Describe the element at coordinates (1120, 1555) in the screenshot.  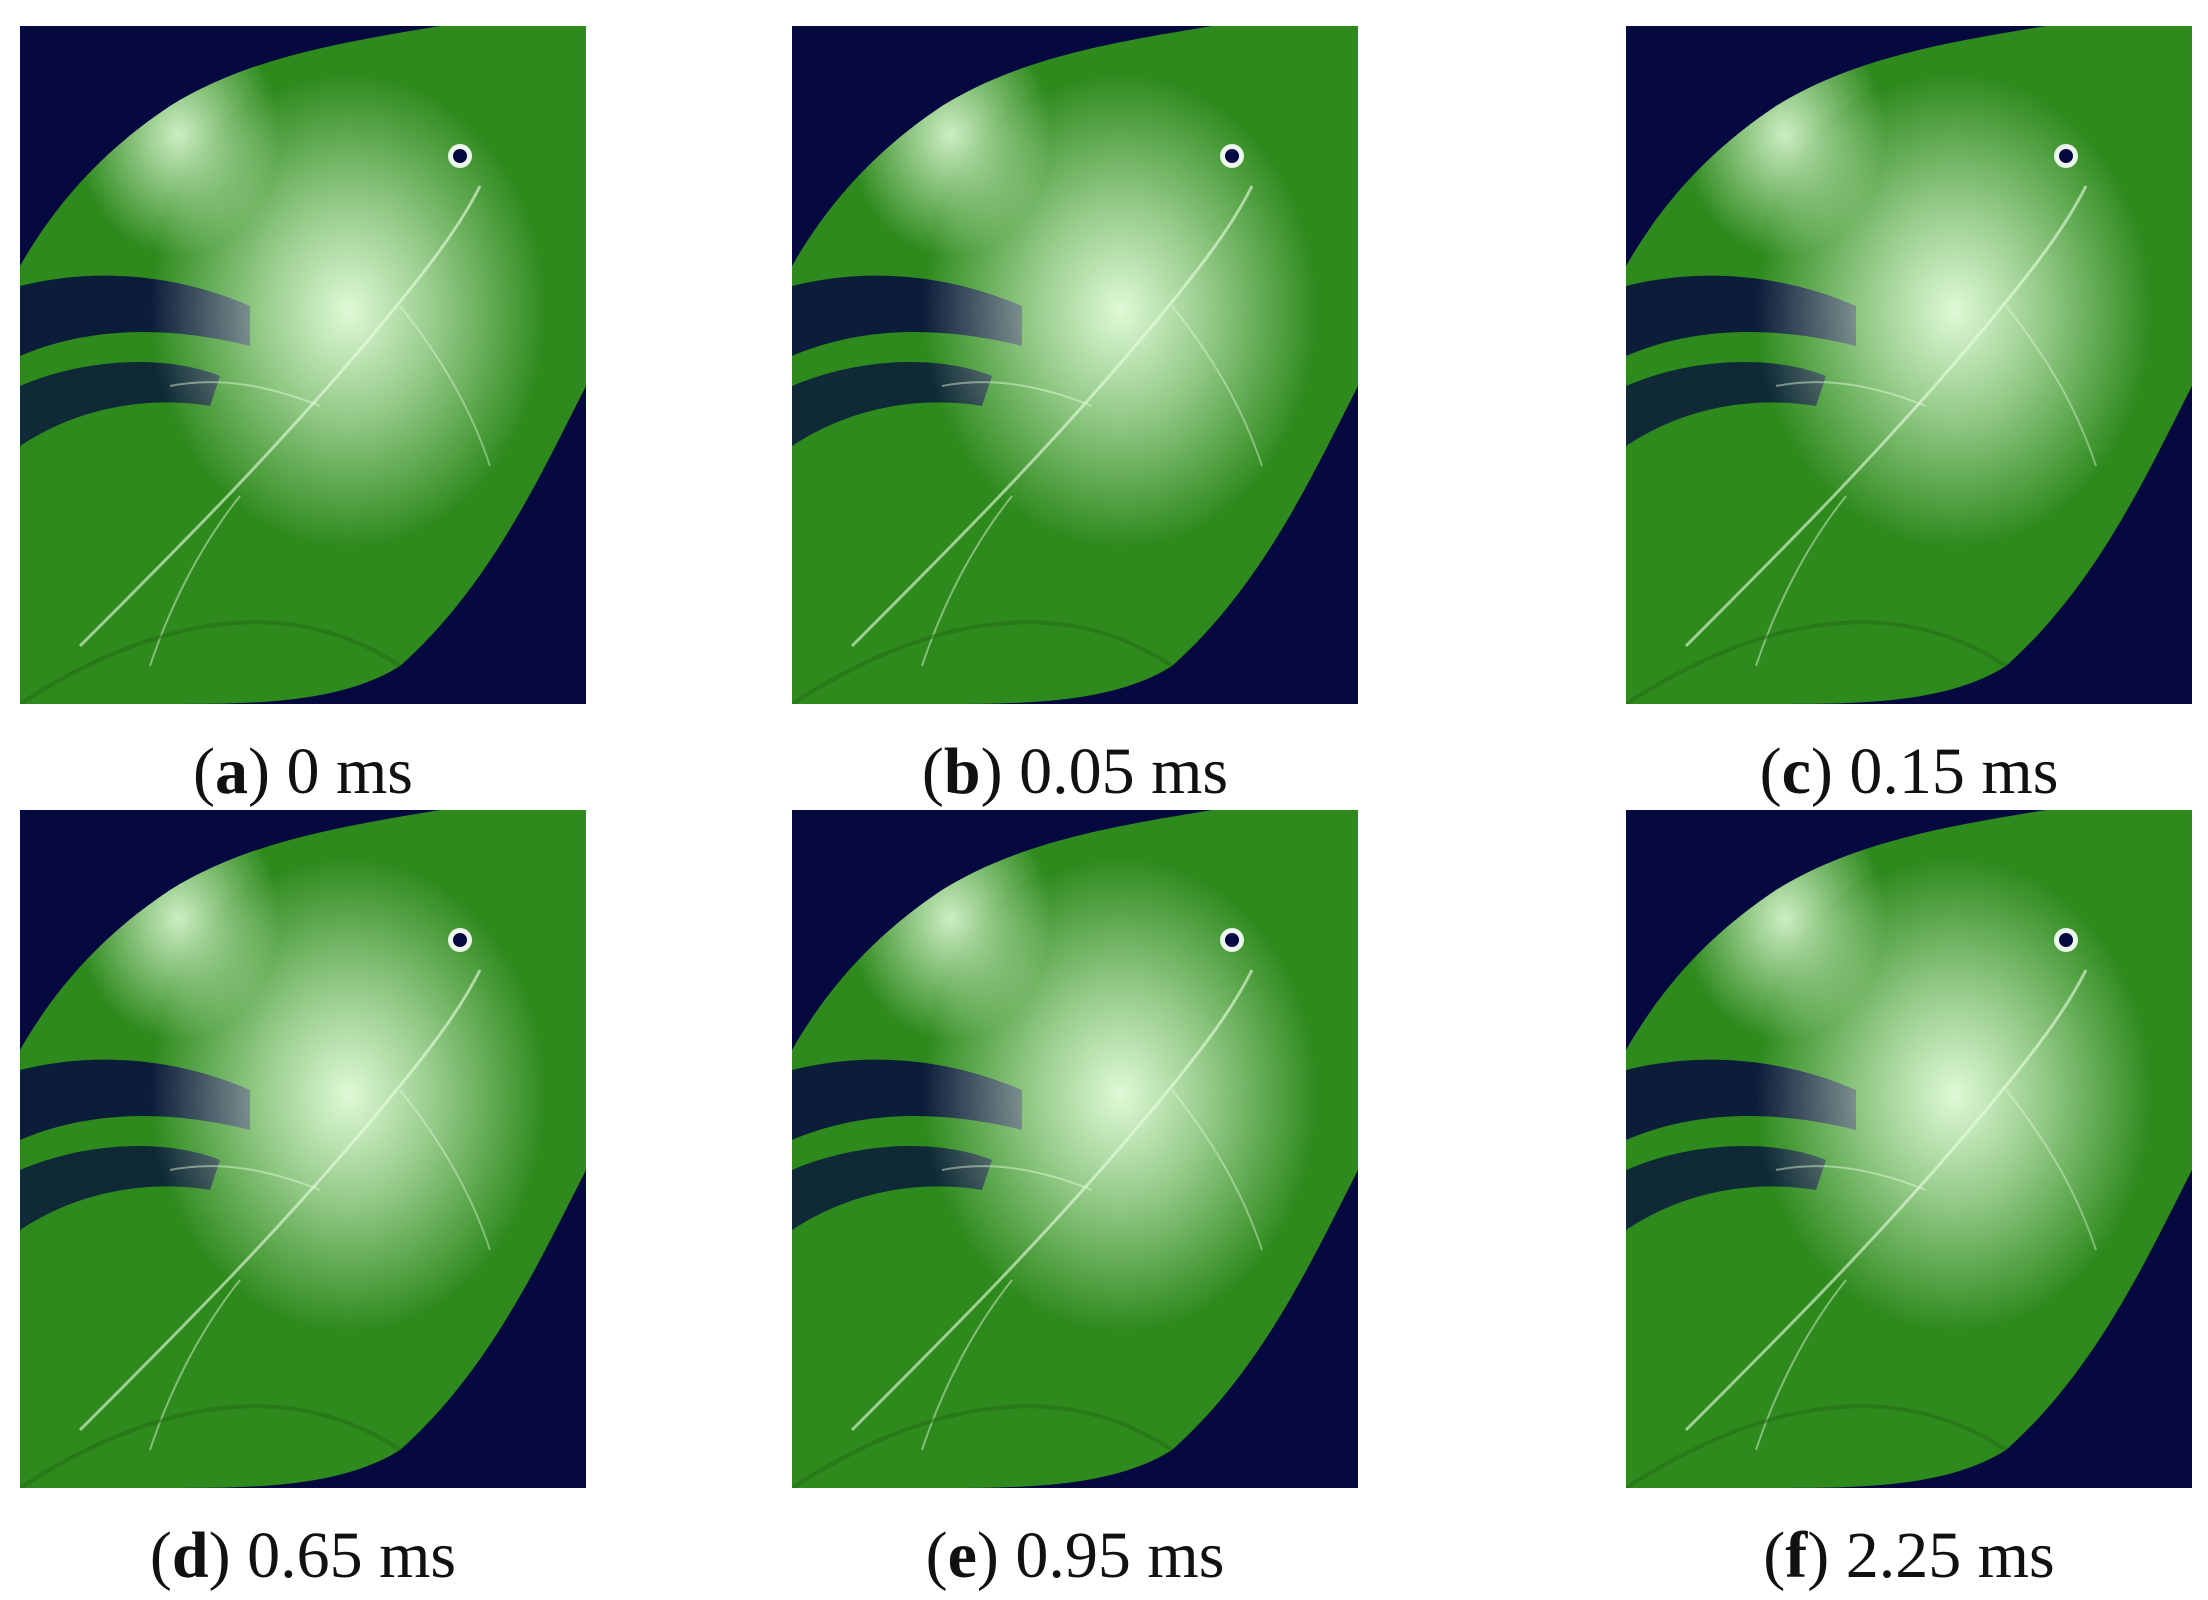
I see `caption-time: 0.95 ms` at that location.